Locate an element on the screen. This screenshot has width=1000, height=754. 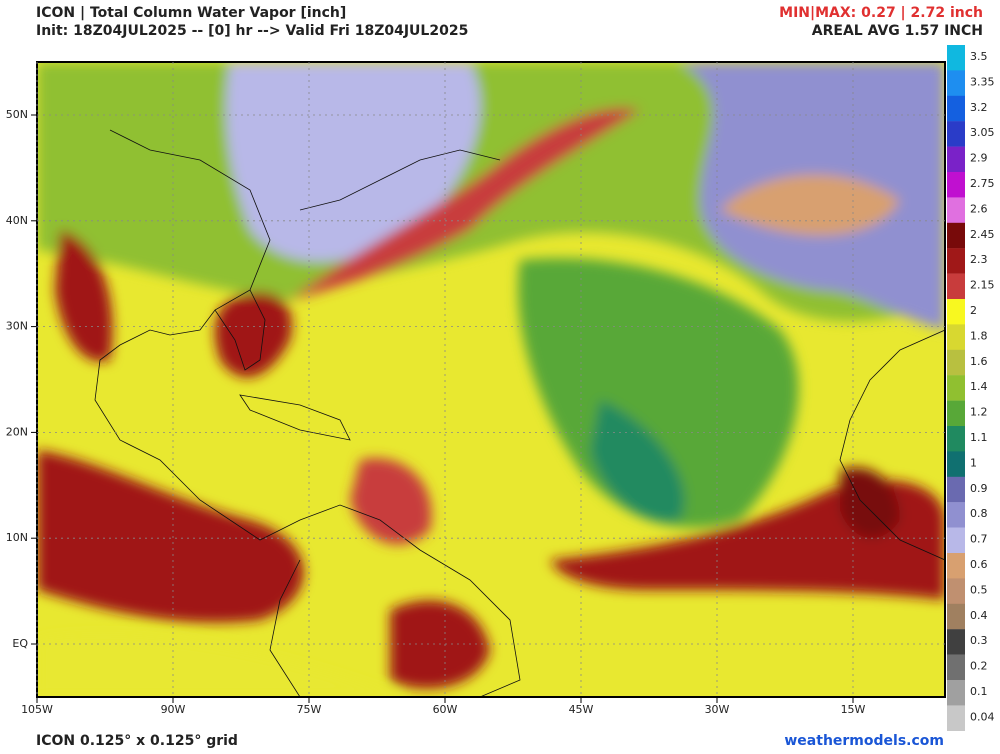
colorbar-label: 2.15 is located at coordinates (982, 285).